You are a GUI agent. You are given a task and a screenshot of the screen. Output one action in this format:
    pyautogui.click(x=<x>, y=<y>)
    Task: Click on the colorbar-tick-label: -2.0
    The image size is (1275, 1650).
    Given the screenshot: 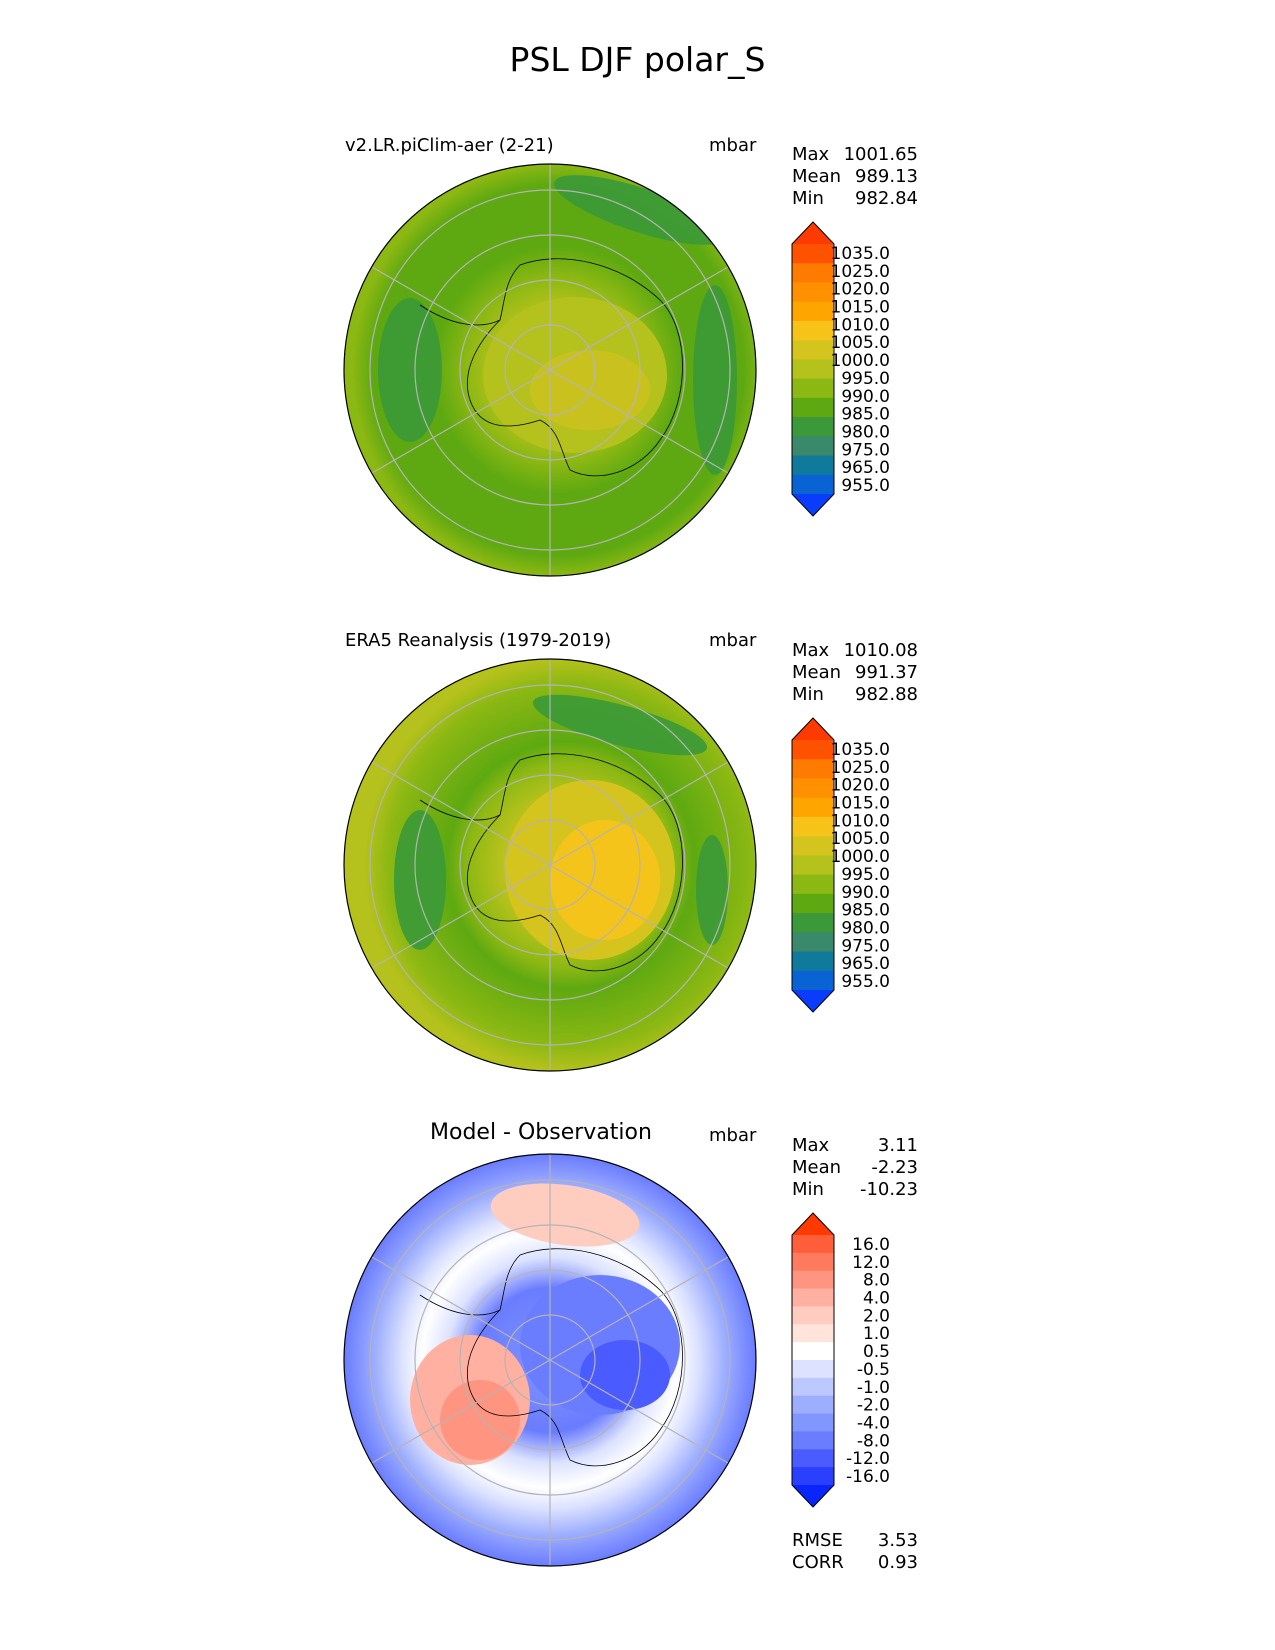 What is the action you would take?
    pyautogui.click(x=873, y=1406)
    